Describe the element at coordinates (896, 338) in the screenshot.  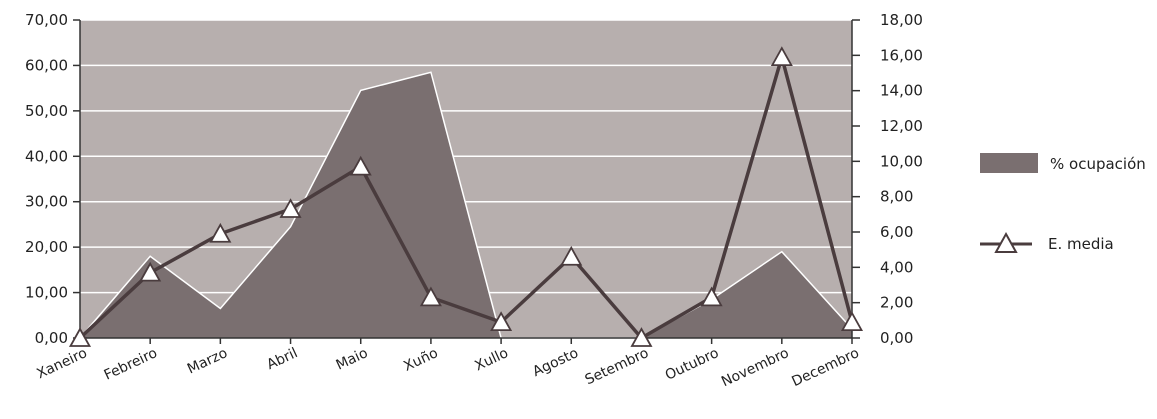
I see `right-tick-label: 0,00` at that location.